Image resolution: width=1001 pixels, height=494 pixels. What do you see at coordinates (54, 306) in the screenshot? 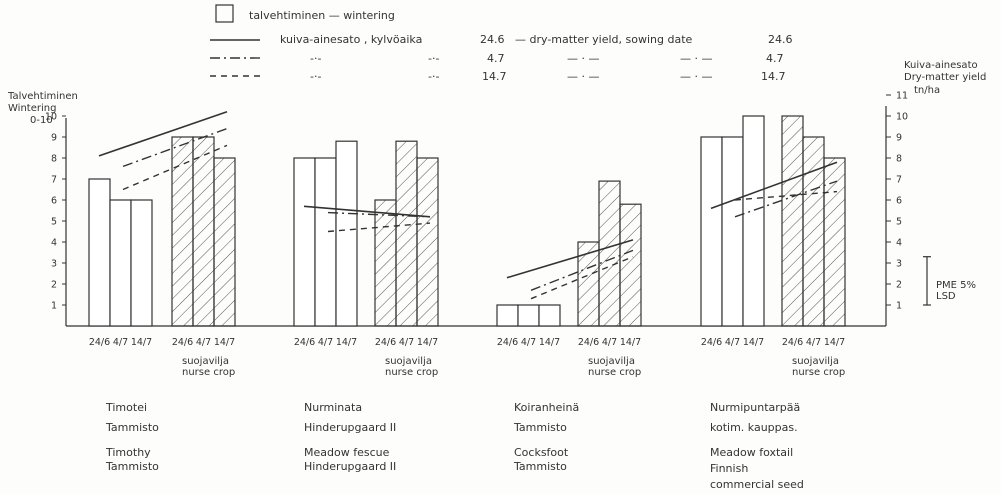
I see `y-left-tick-label: 1` at bounding box center [54, 306].